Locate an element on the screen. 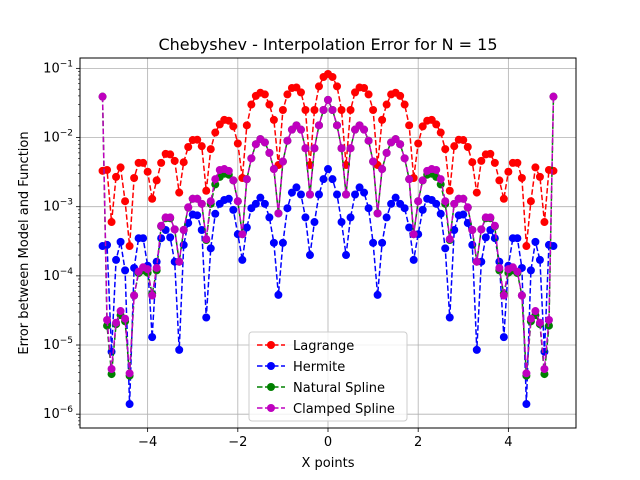 This screenshot has width=640, height=480. y-tick-label: 10⁻¹ is located at coordinates (58, 67).